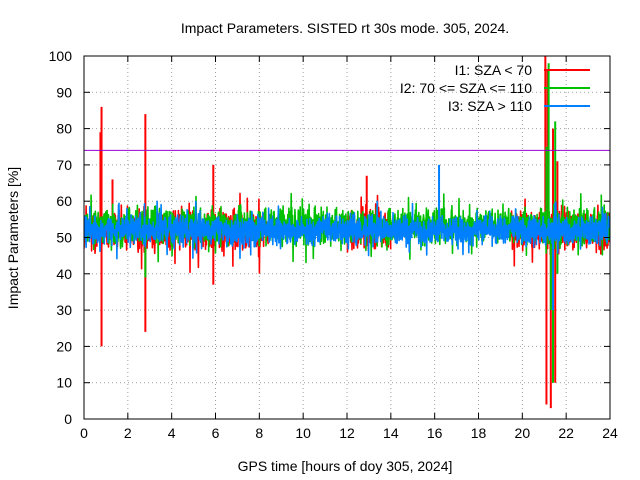  I want to click on x-tick-label-18: 18, so click(479, 433).